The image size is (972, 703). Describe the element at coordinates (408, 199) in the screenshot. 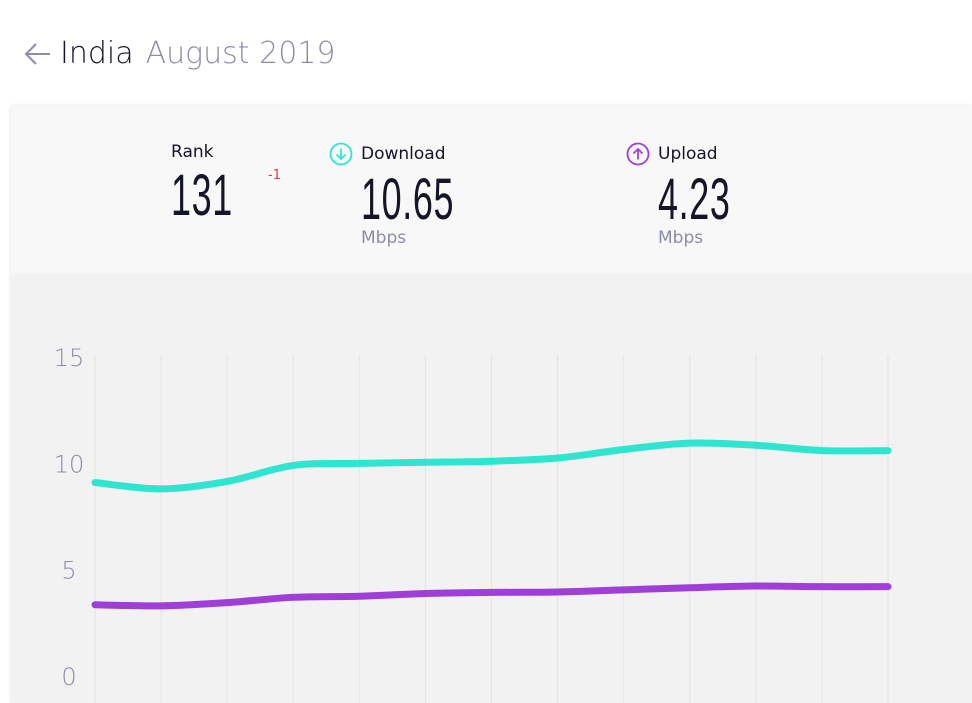

I see `download-value: 10.65` at that location.